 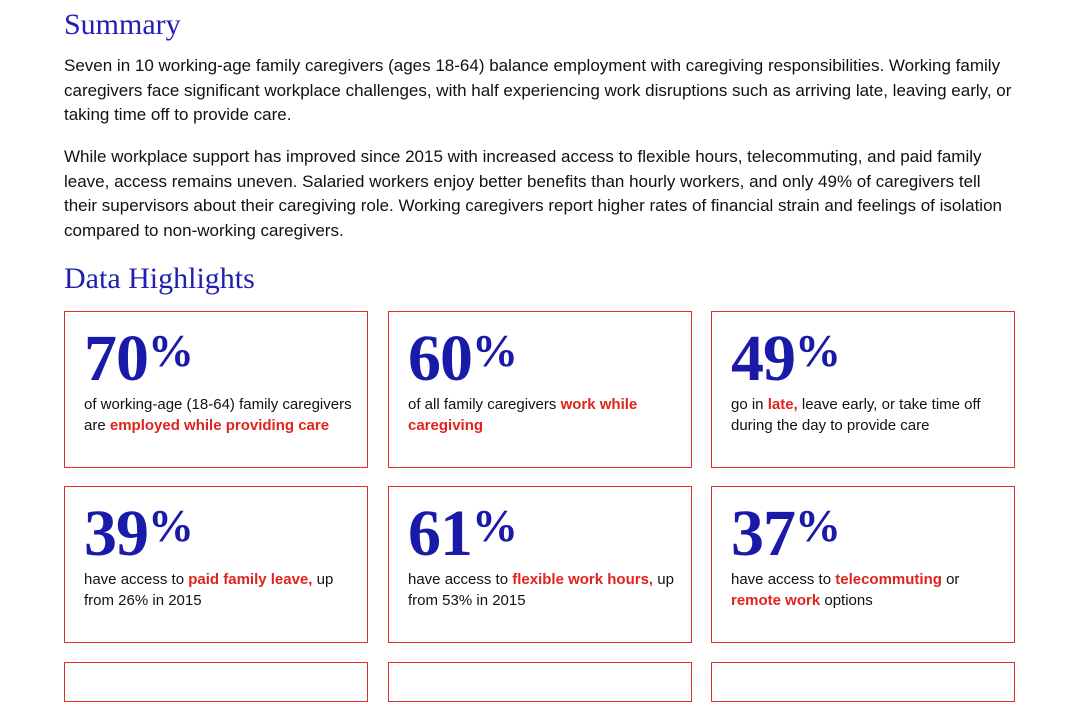 What do you see at coordinates (116, 358) in the screenshot?
I see `highlight-stat-value: 70` at bounding box center [116, 358].